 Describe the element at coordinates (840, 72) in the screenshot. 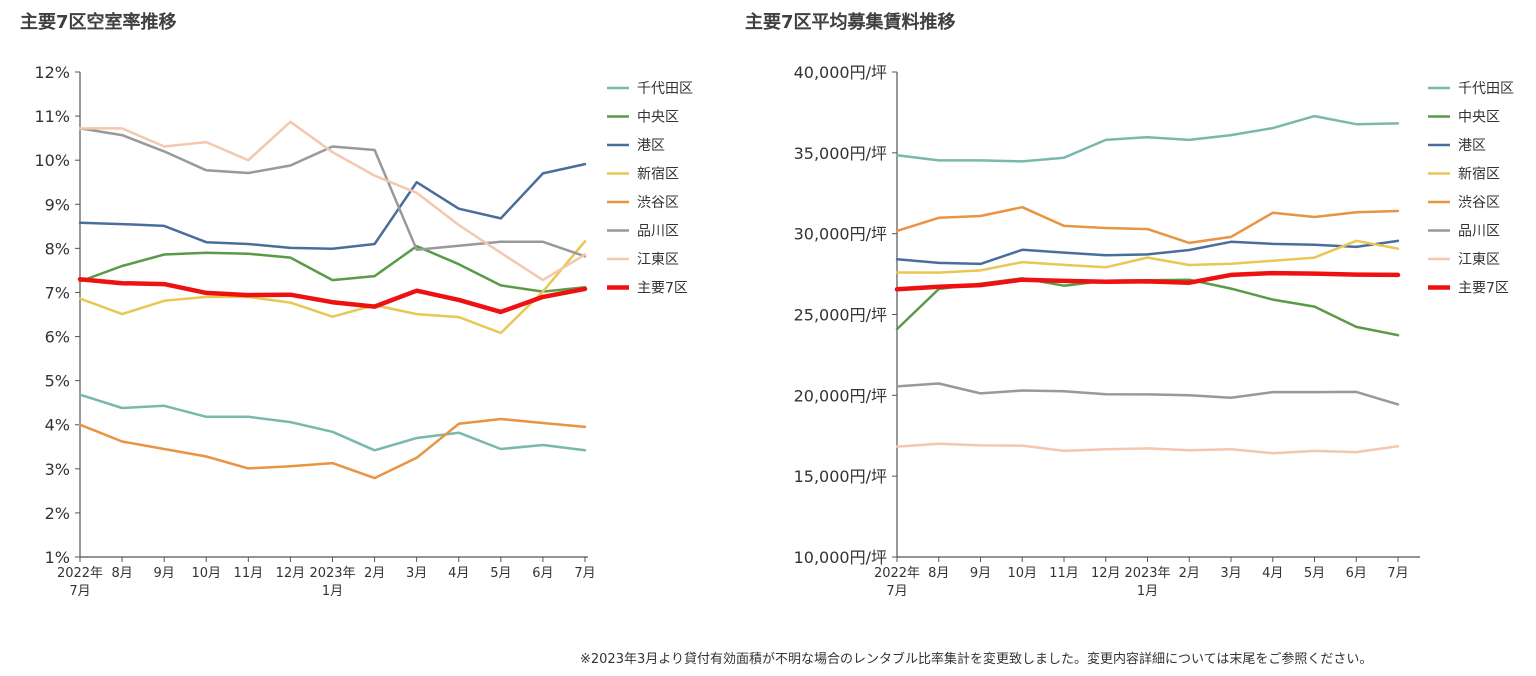

I see `rent-y-tick-label: 40,000円/坪` at that location.